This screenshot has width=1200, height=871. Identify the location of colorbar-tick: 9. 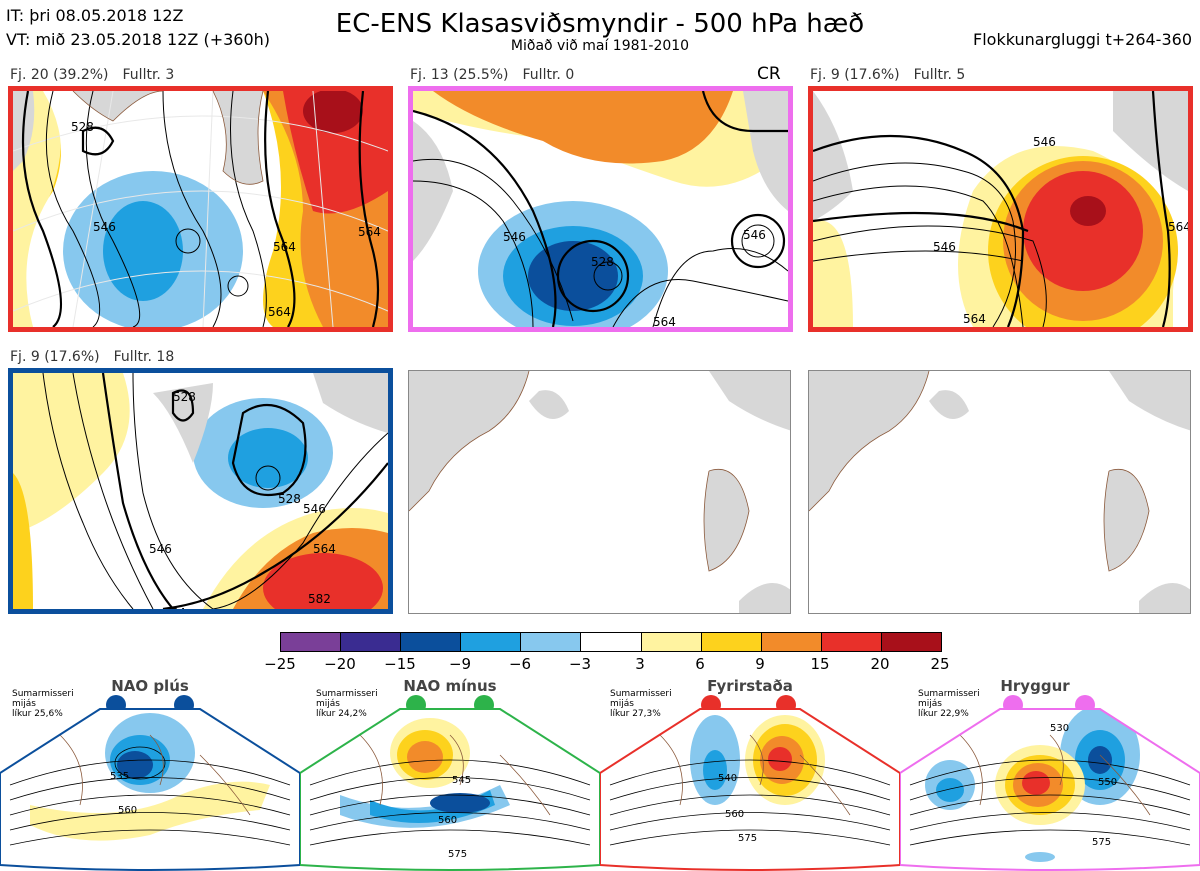
(760, 664).